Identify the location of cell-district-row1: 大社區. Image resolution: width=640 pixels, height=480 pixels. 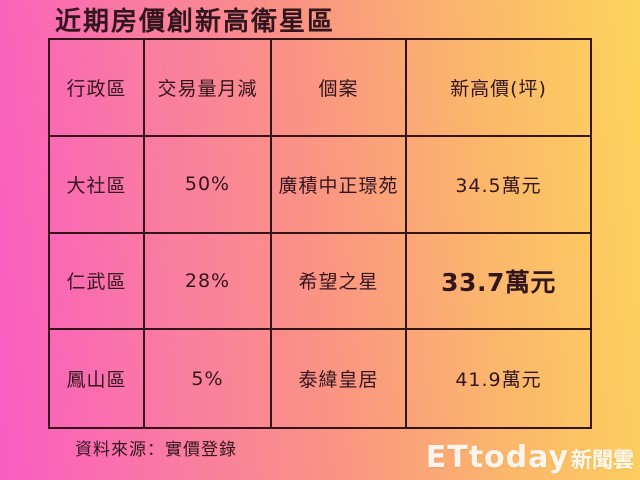
(97, 185).